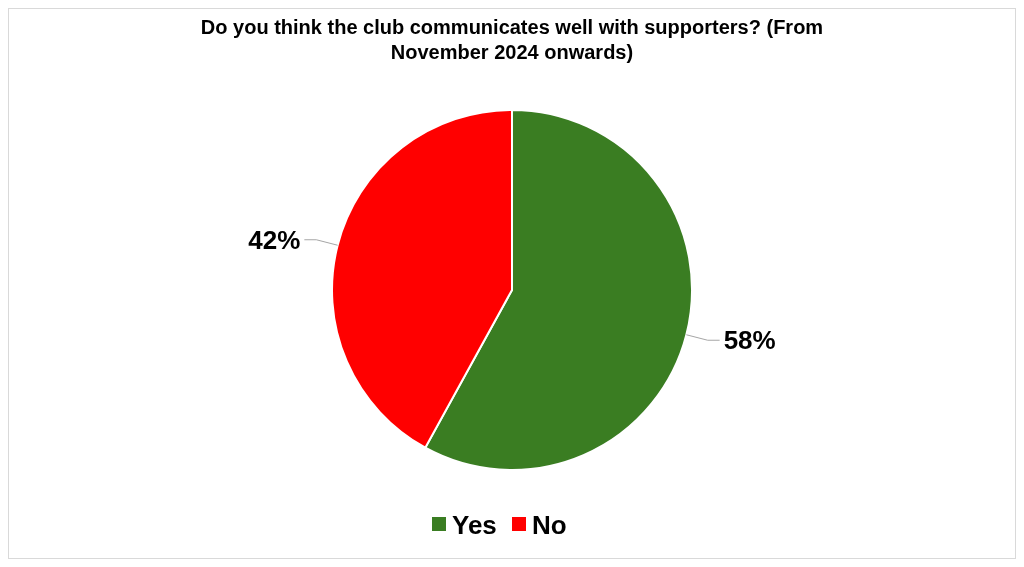 This screenshot has height=567, width=1024. I want to click on data-label: 58%, so click(749, 340).